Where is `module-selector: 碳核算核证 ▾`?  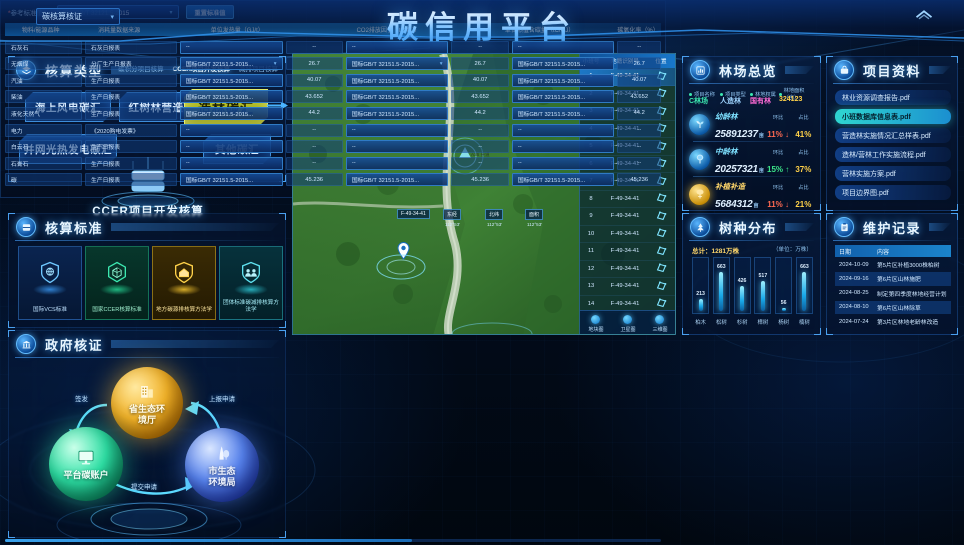 module-selector: 碳核算核证 ▾ is located at coordinates (78, 16).